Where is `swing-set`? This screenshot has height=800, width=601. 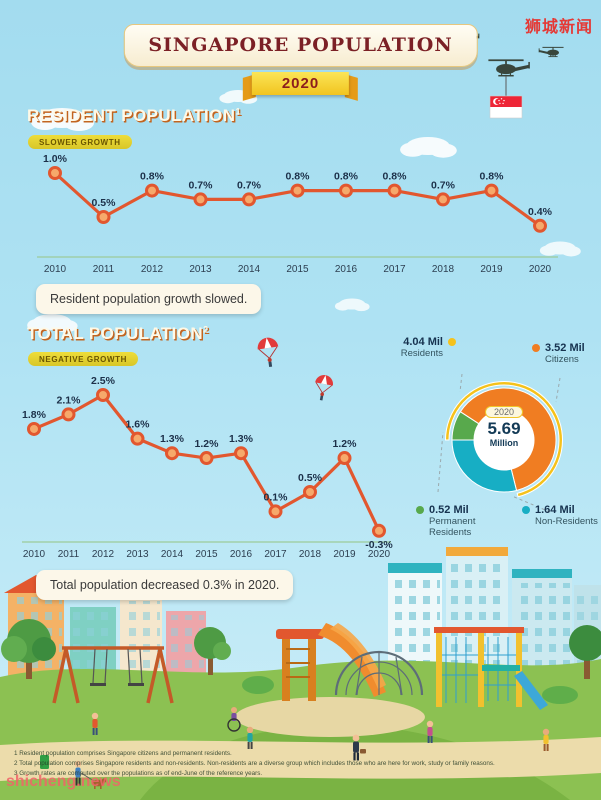
swing-set is located at coordinates (113, 675).